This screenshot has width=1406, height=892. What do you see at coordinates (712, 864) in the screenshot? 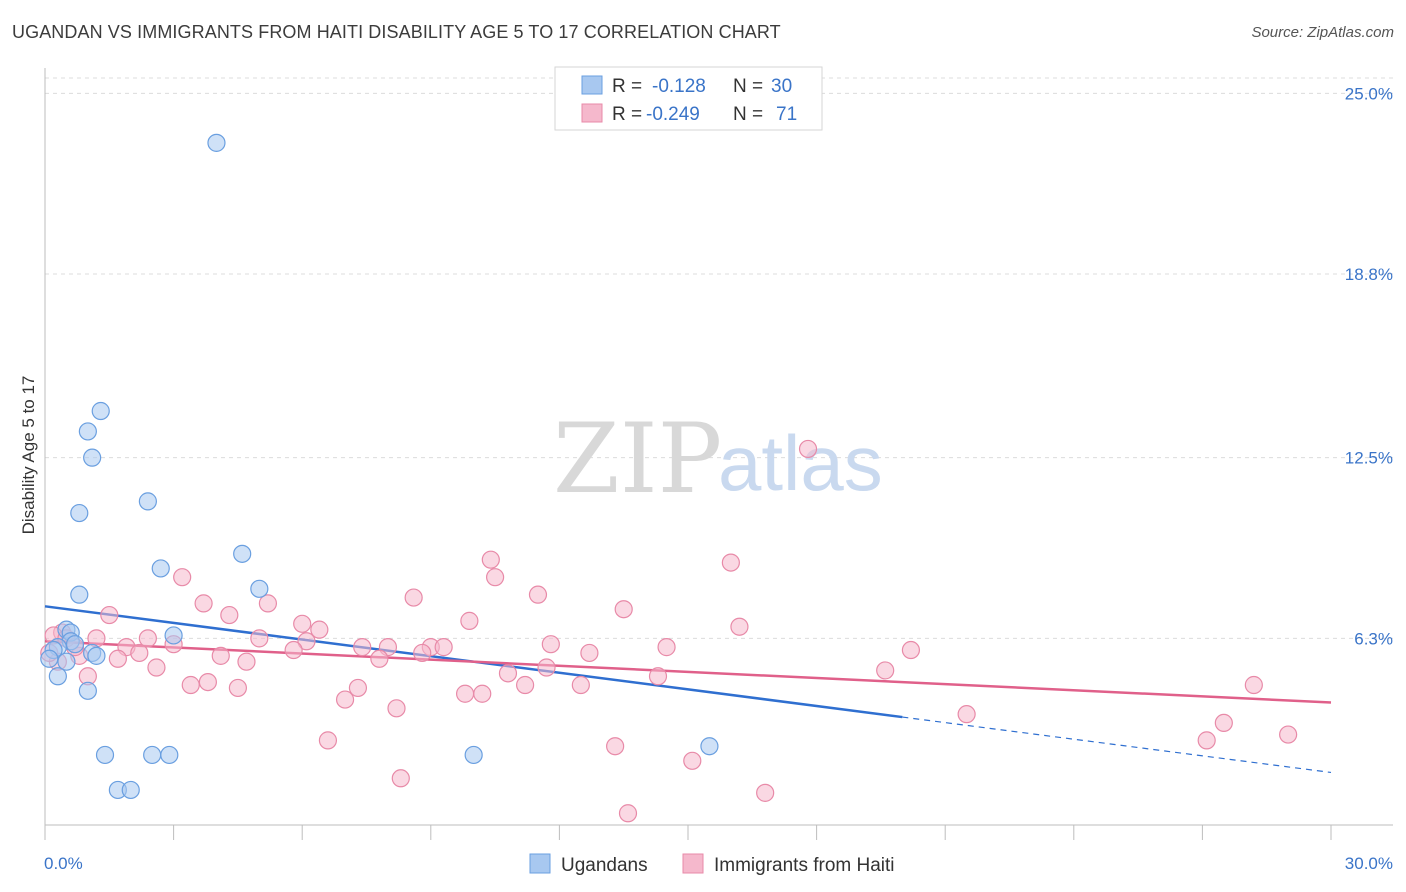
I see `series-legend: Ugandans Immigrants from Haiti` at bounding box center [712, 864].